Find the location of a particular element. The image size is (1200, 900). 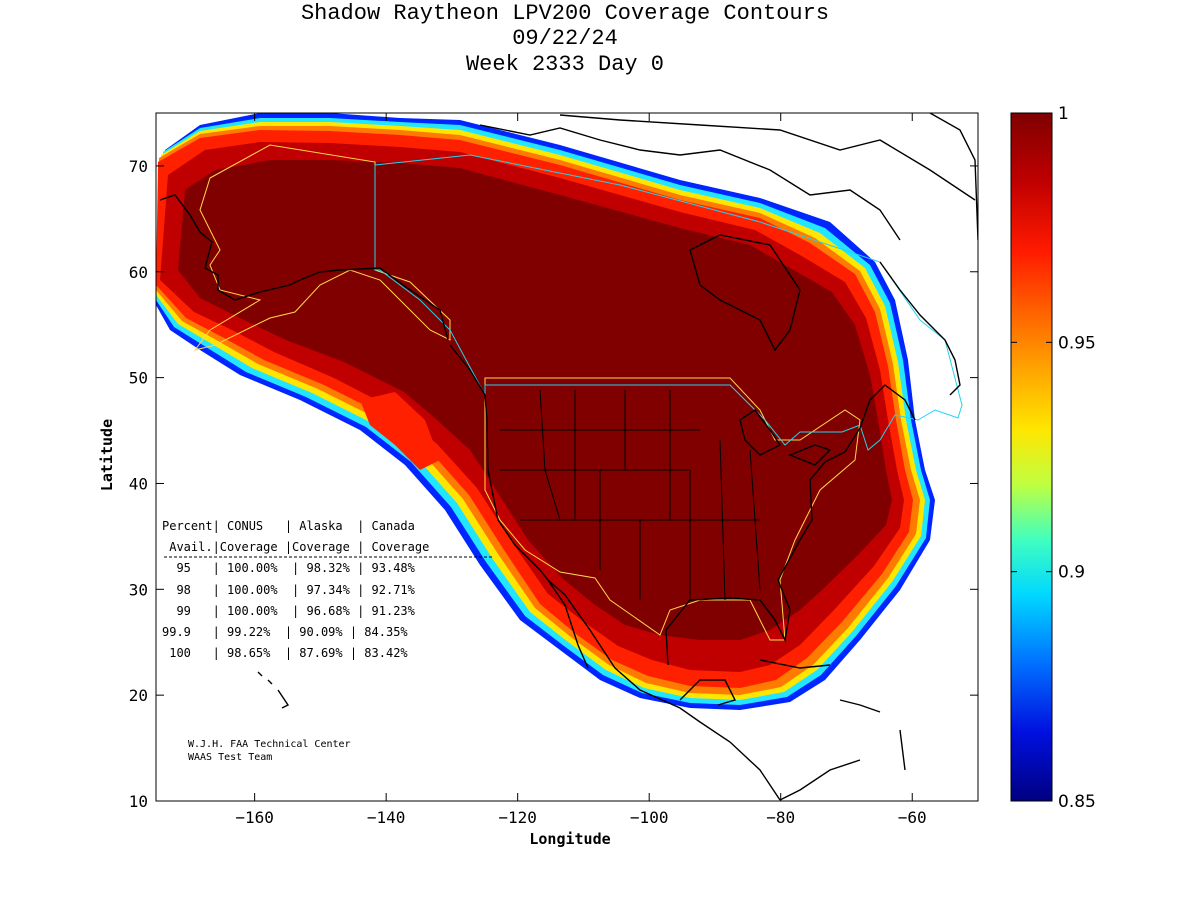

credit-line-1: W.J.H. FAA Technical Center is located at coordinates (269, 744).